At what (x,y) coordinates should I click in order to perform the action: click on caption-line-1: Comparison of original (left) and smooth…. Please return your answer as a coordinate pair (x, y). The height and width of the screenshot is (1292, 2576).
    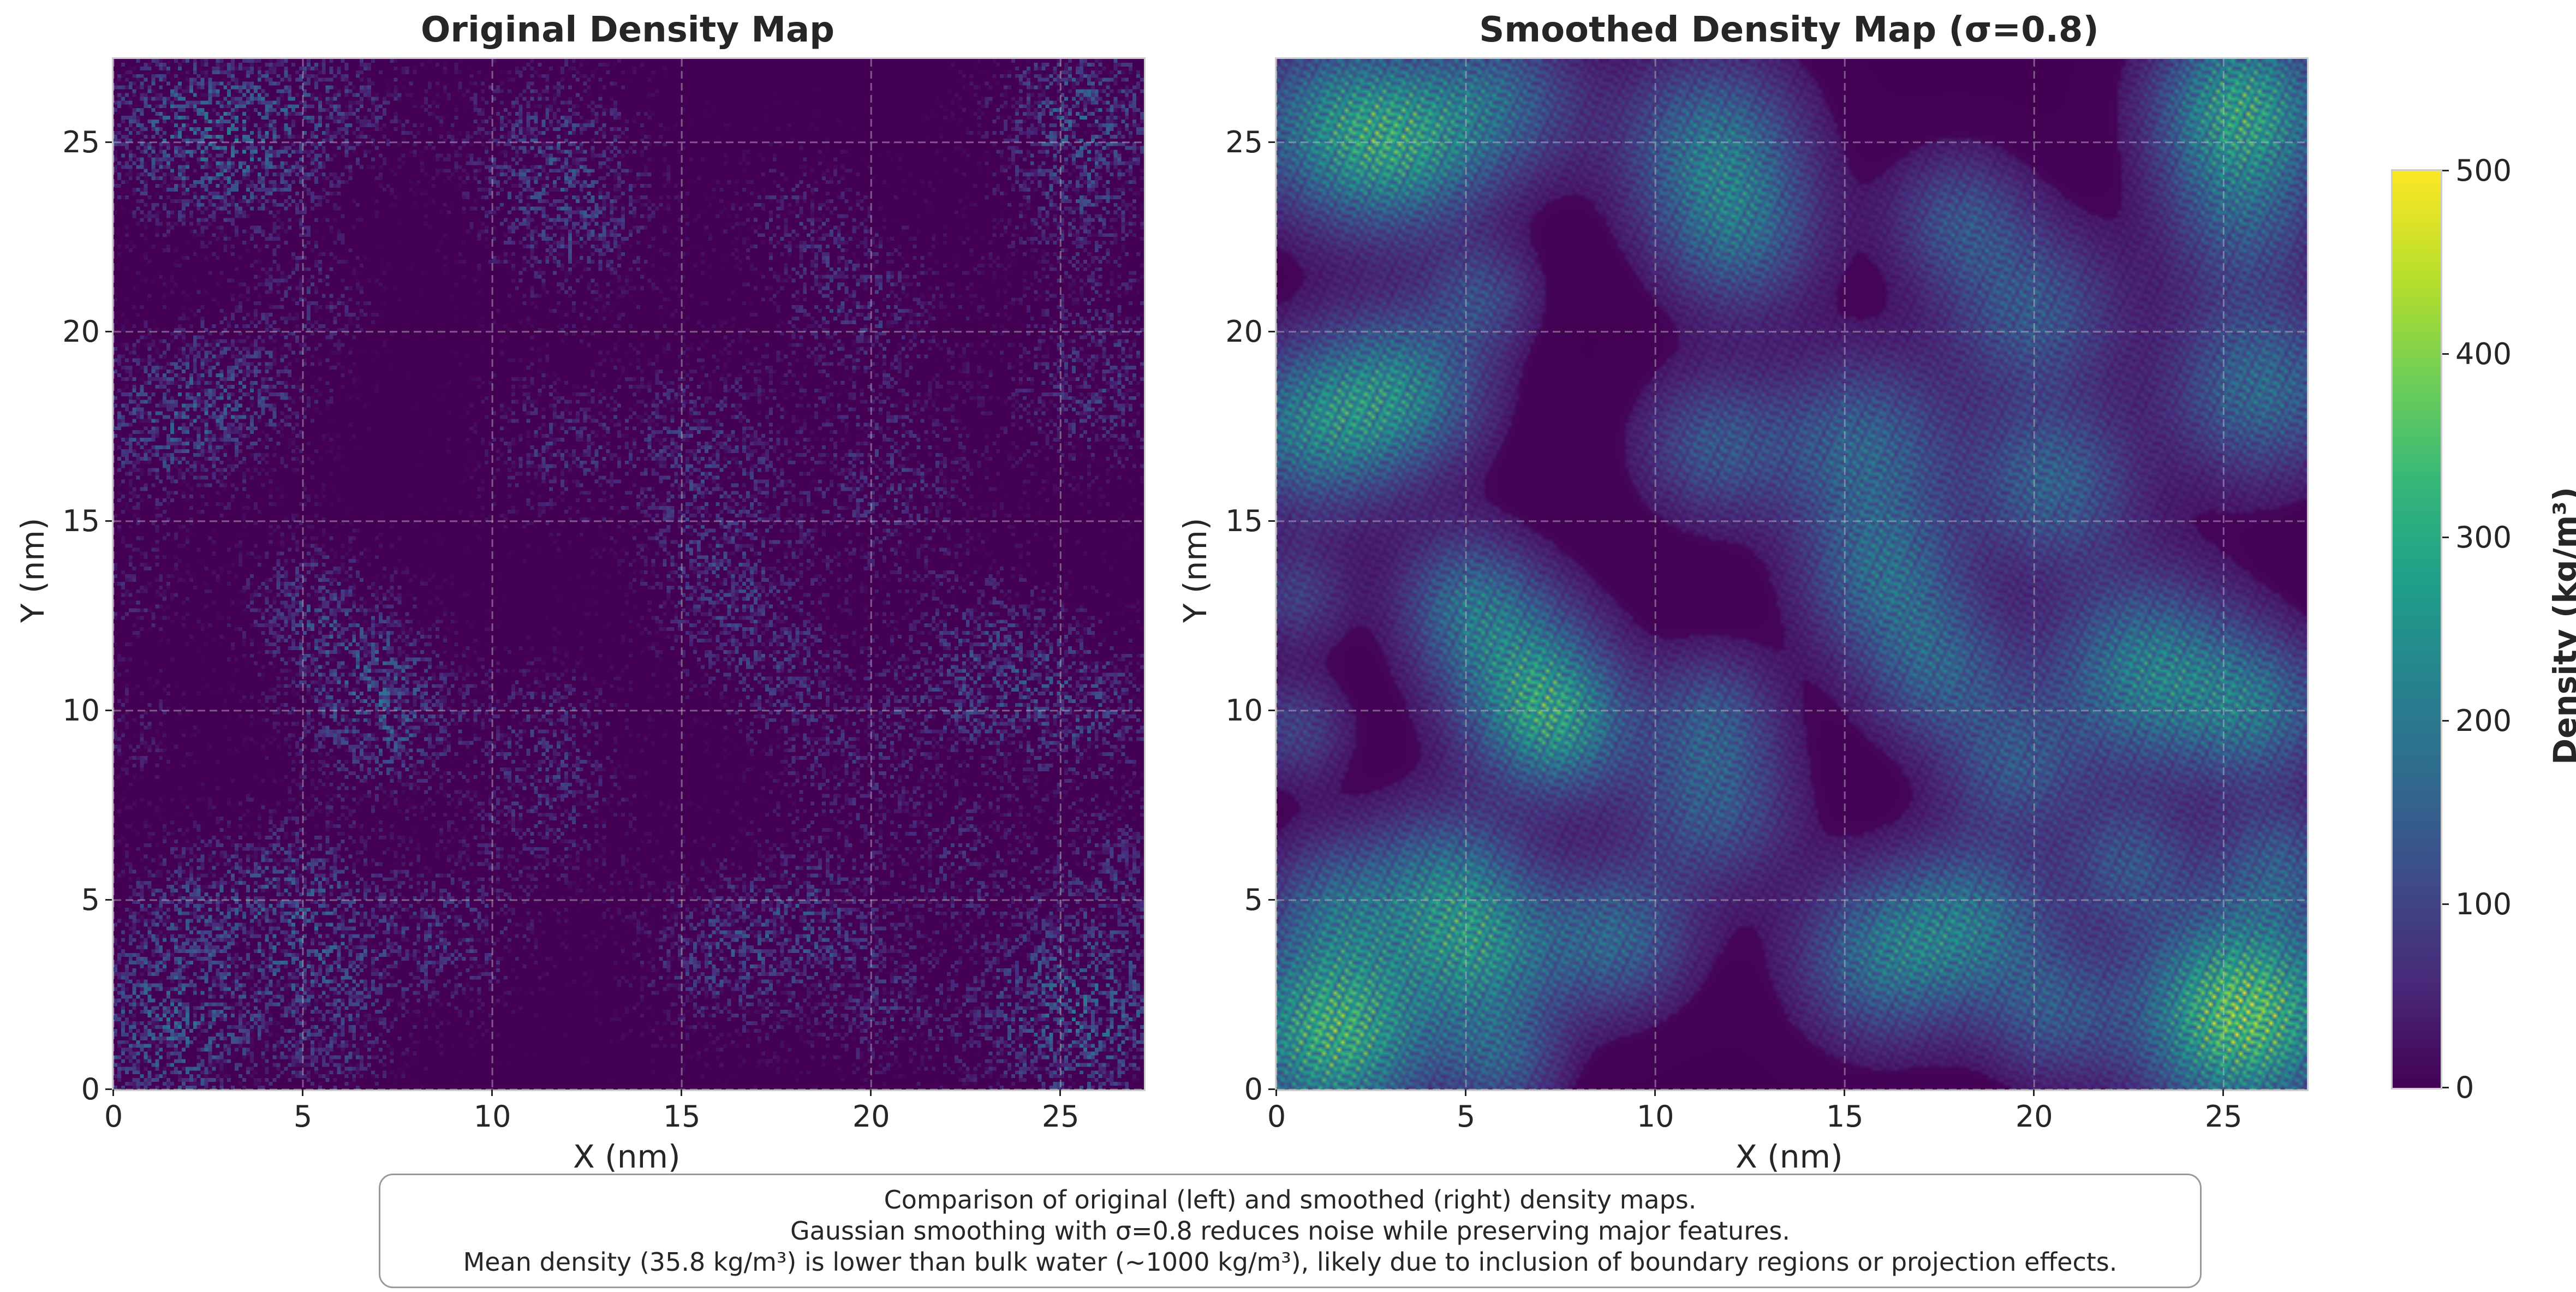
    Looking at the image, I should click on (1290, 1199).